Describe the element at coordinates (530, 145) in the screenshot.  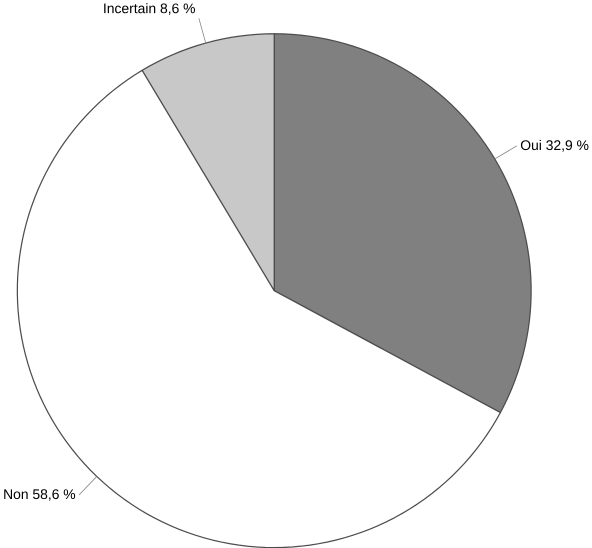
I see `slice-label: Oui` at that location.